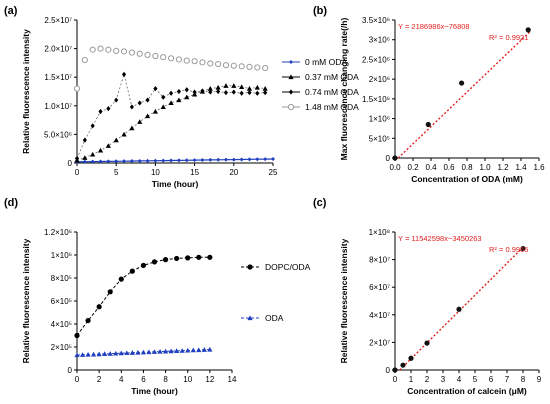 Image resolution: width=550 pixels, height=404 pixels. I want to click on y-tick-label: 8×10⁷, so click(379, 260).